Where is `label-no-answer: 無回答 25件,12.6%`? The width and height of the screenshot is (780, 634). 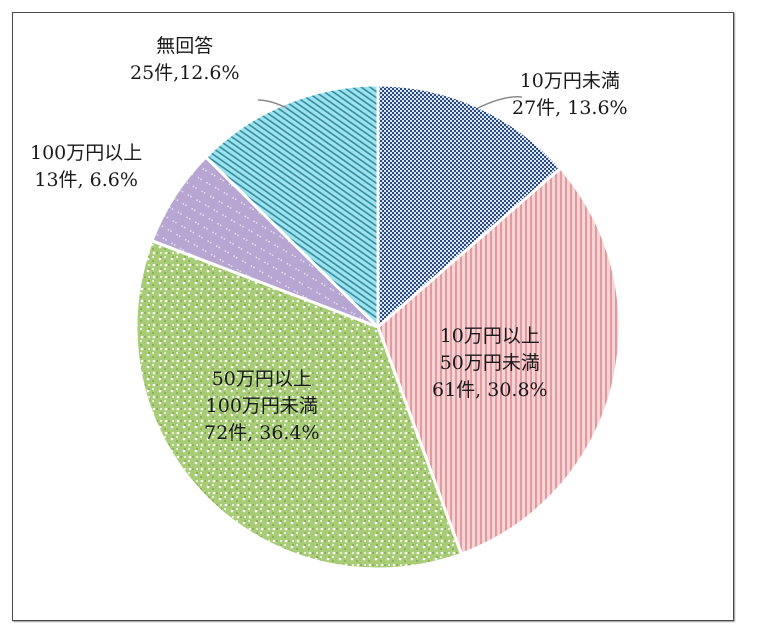 label-no-answer: 無回答 25件,12.6% is located at coordinates (185, 60).